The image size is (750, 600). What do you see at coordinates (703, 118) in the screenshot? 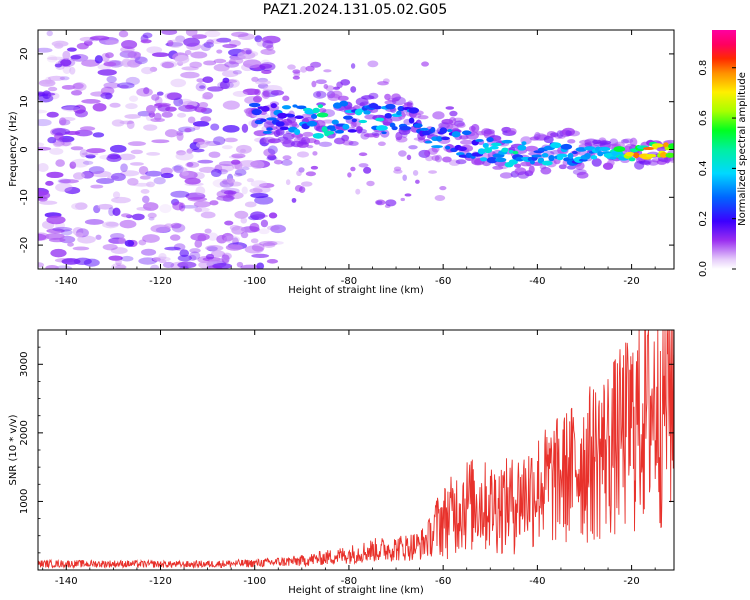
I see `colorbar-tick-label: 0.6` at bounding box center [703, 118].